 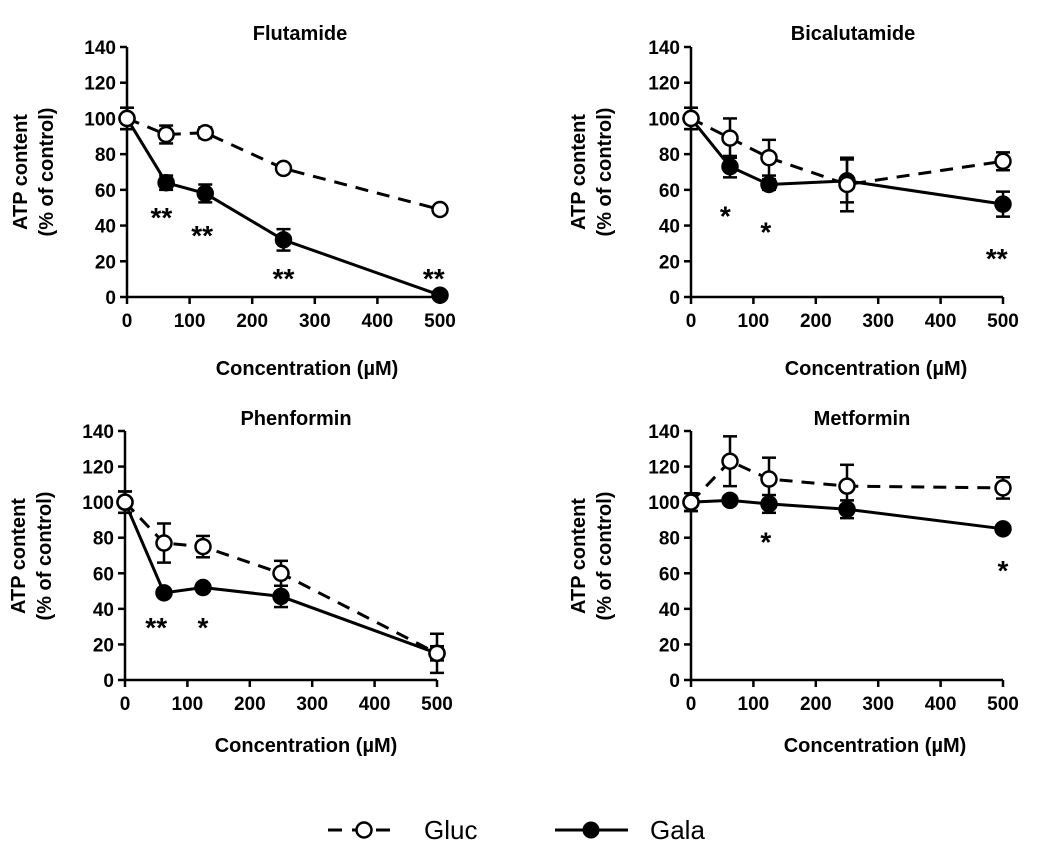 What do you see at coordinates (862, 419) in the screenshot?
I see `chart-title: Metformin` at bounding box center [862, 419].